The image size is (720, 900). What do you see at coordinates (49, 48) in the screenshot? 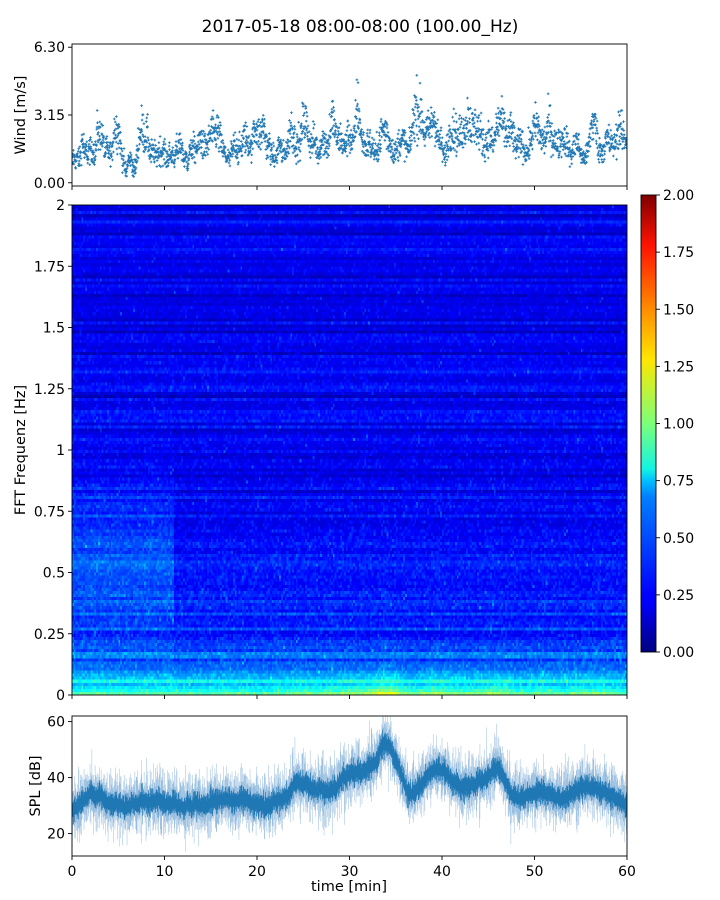
I see `wind-y-tick-label: 6.30` at bounding box center [49, 48].